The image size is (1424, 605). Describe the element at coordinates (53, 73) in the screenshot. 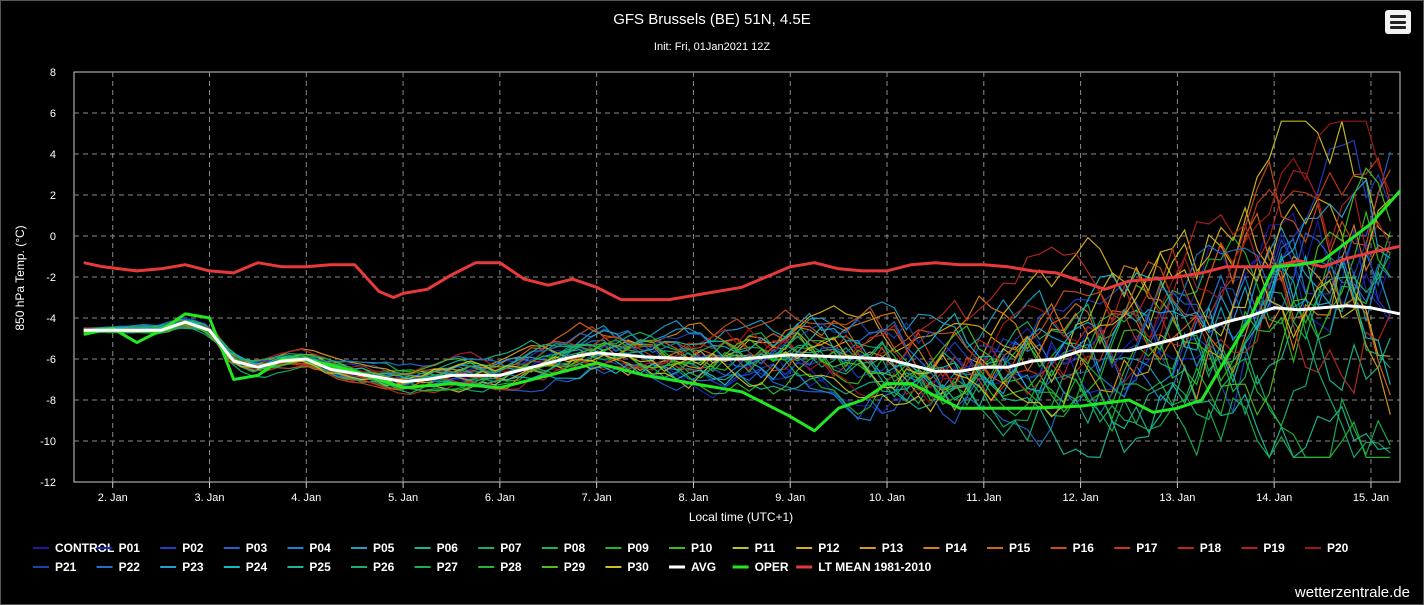

I see `y-tick-label: 8` at that location.